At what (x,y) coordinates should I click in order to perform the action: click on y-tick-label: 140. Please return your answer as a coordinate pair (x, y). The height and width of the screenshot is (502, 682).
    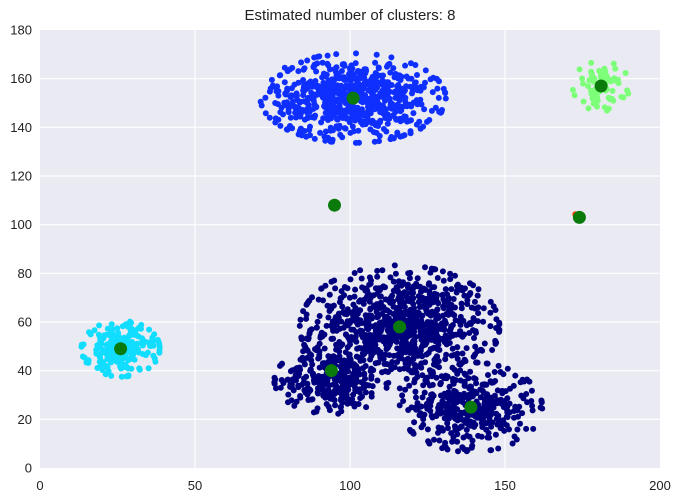
    Looking at the image, I should click on (21, 127).